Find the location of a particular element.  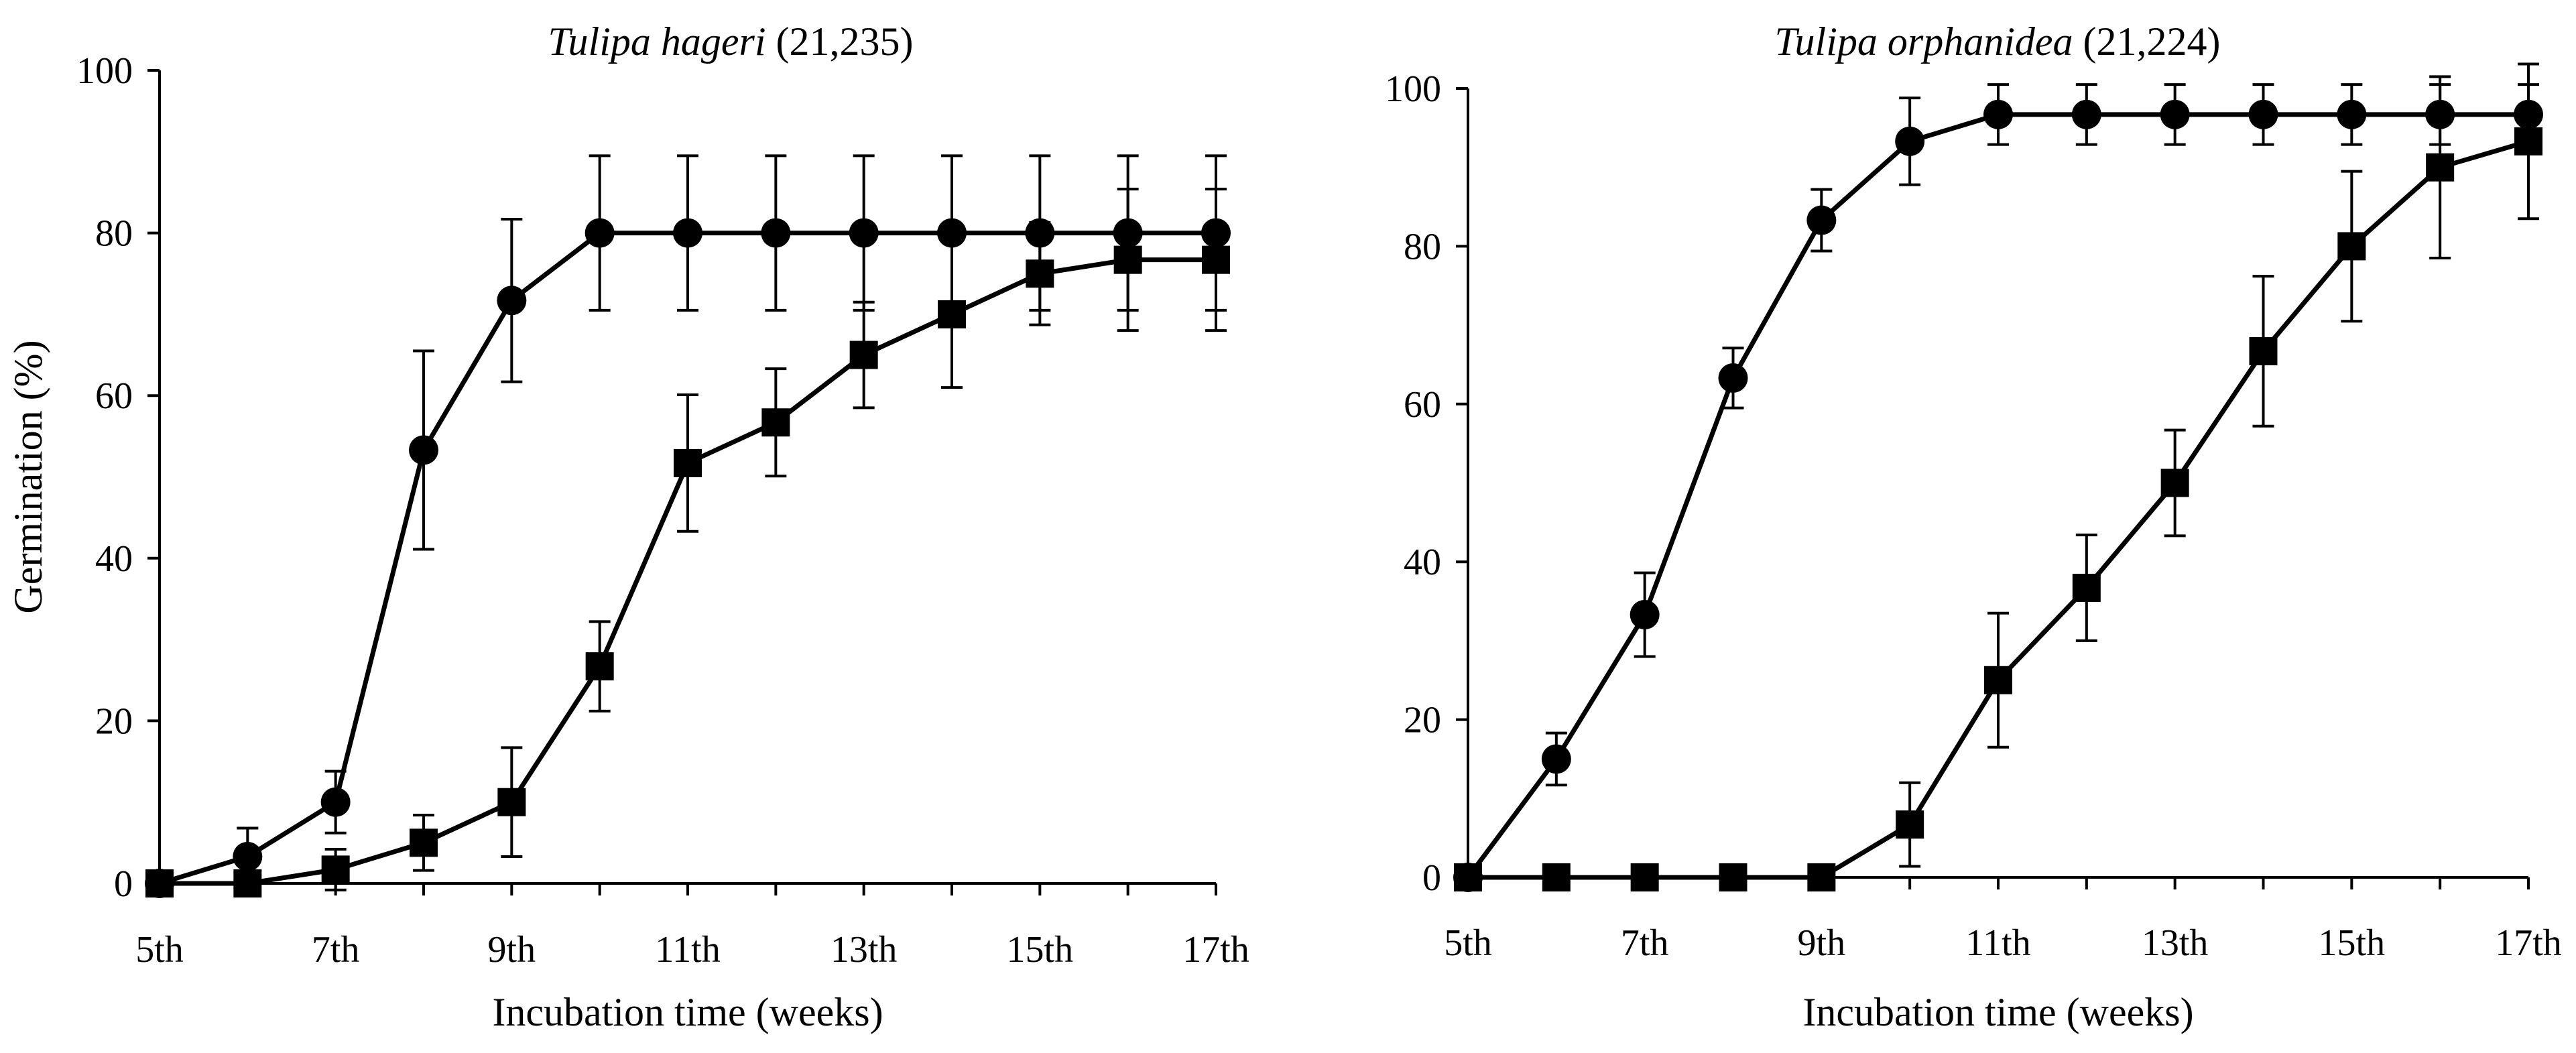

y-axis-title: Germination (%) is located at coordinates (28, 476).